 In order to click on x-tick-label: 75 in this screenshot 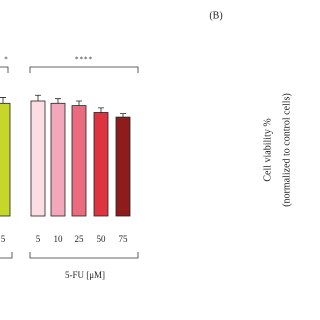, I will do `click(124, 239)`.